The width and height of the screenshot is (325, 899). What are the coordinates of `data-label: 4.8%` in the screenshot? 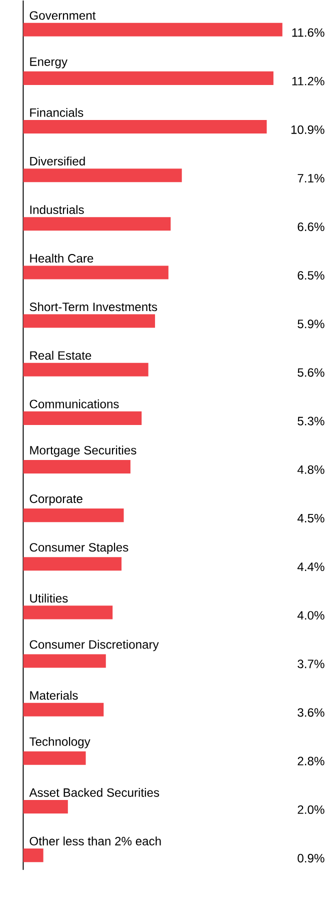 It's located at (310, 469).